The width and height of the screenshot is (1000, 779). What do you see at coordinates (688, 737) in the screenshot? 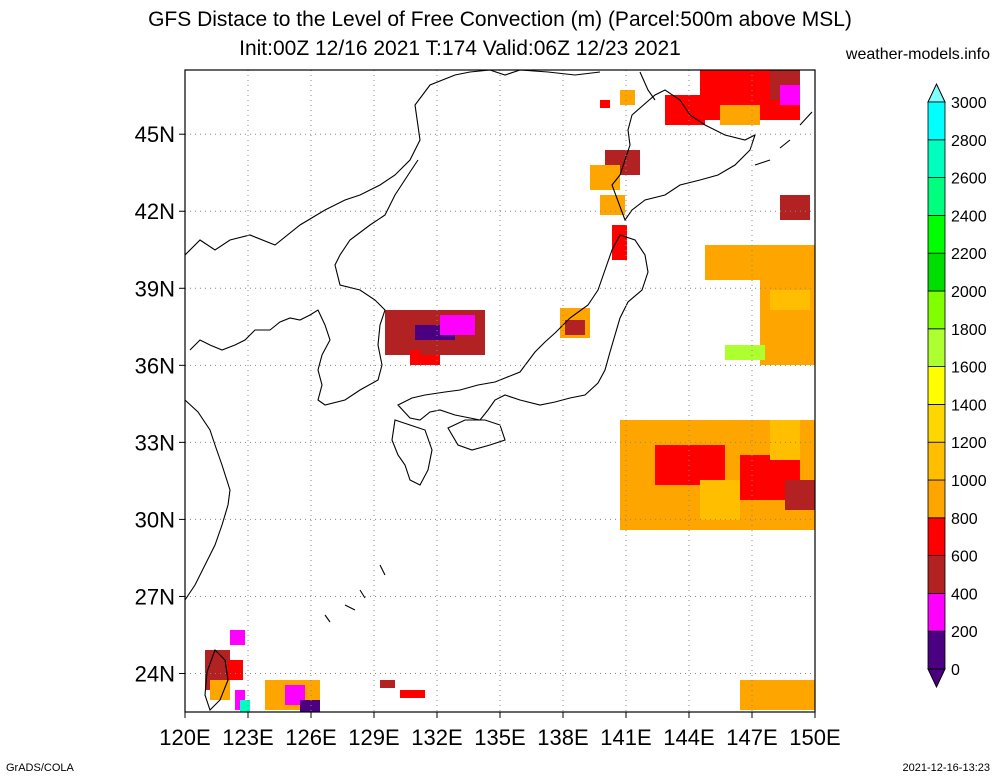
I see `lon-tick-label: 144E` at bounding box center [688, 737].